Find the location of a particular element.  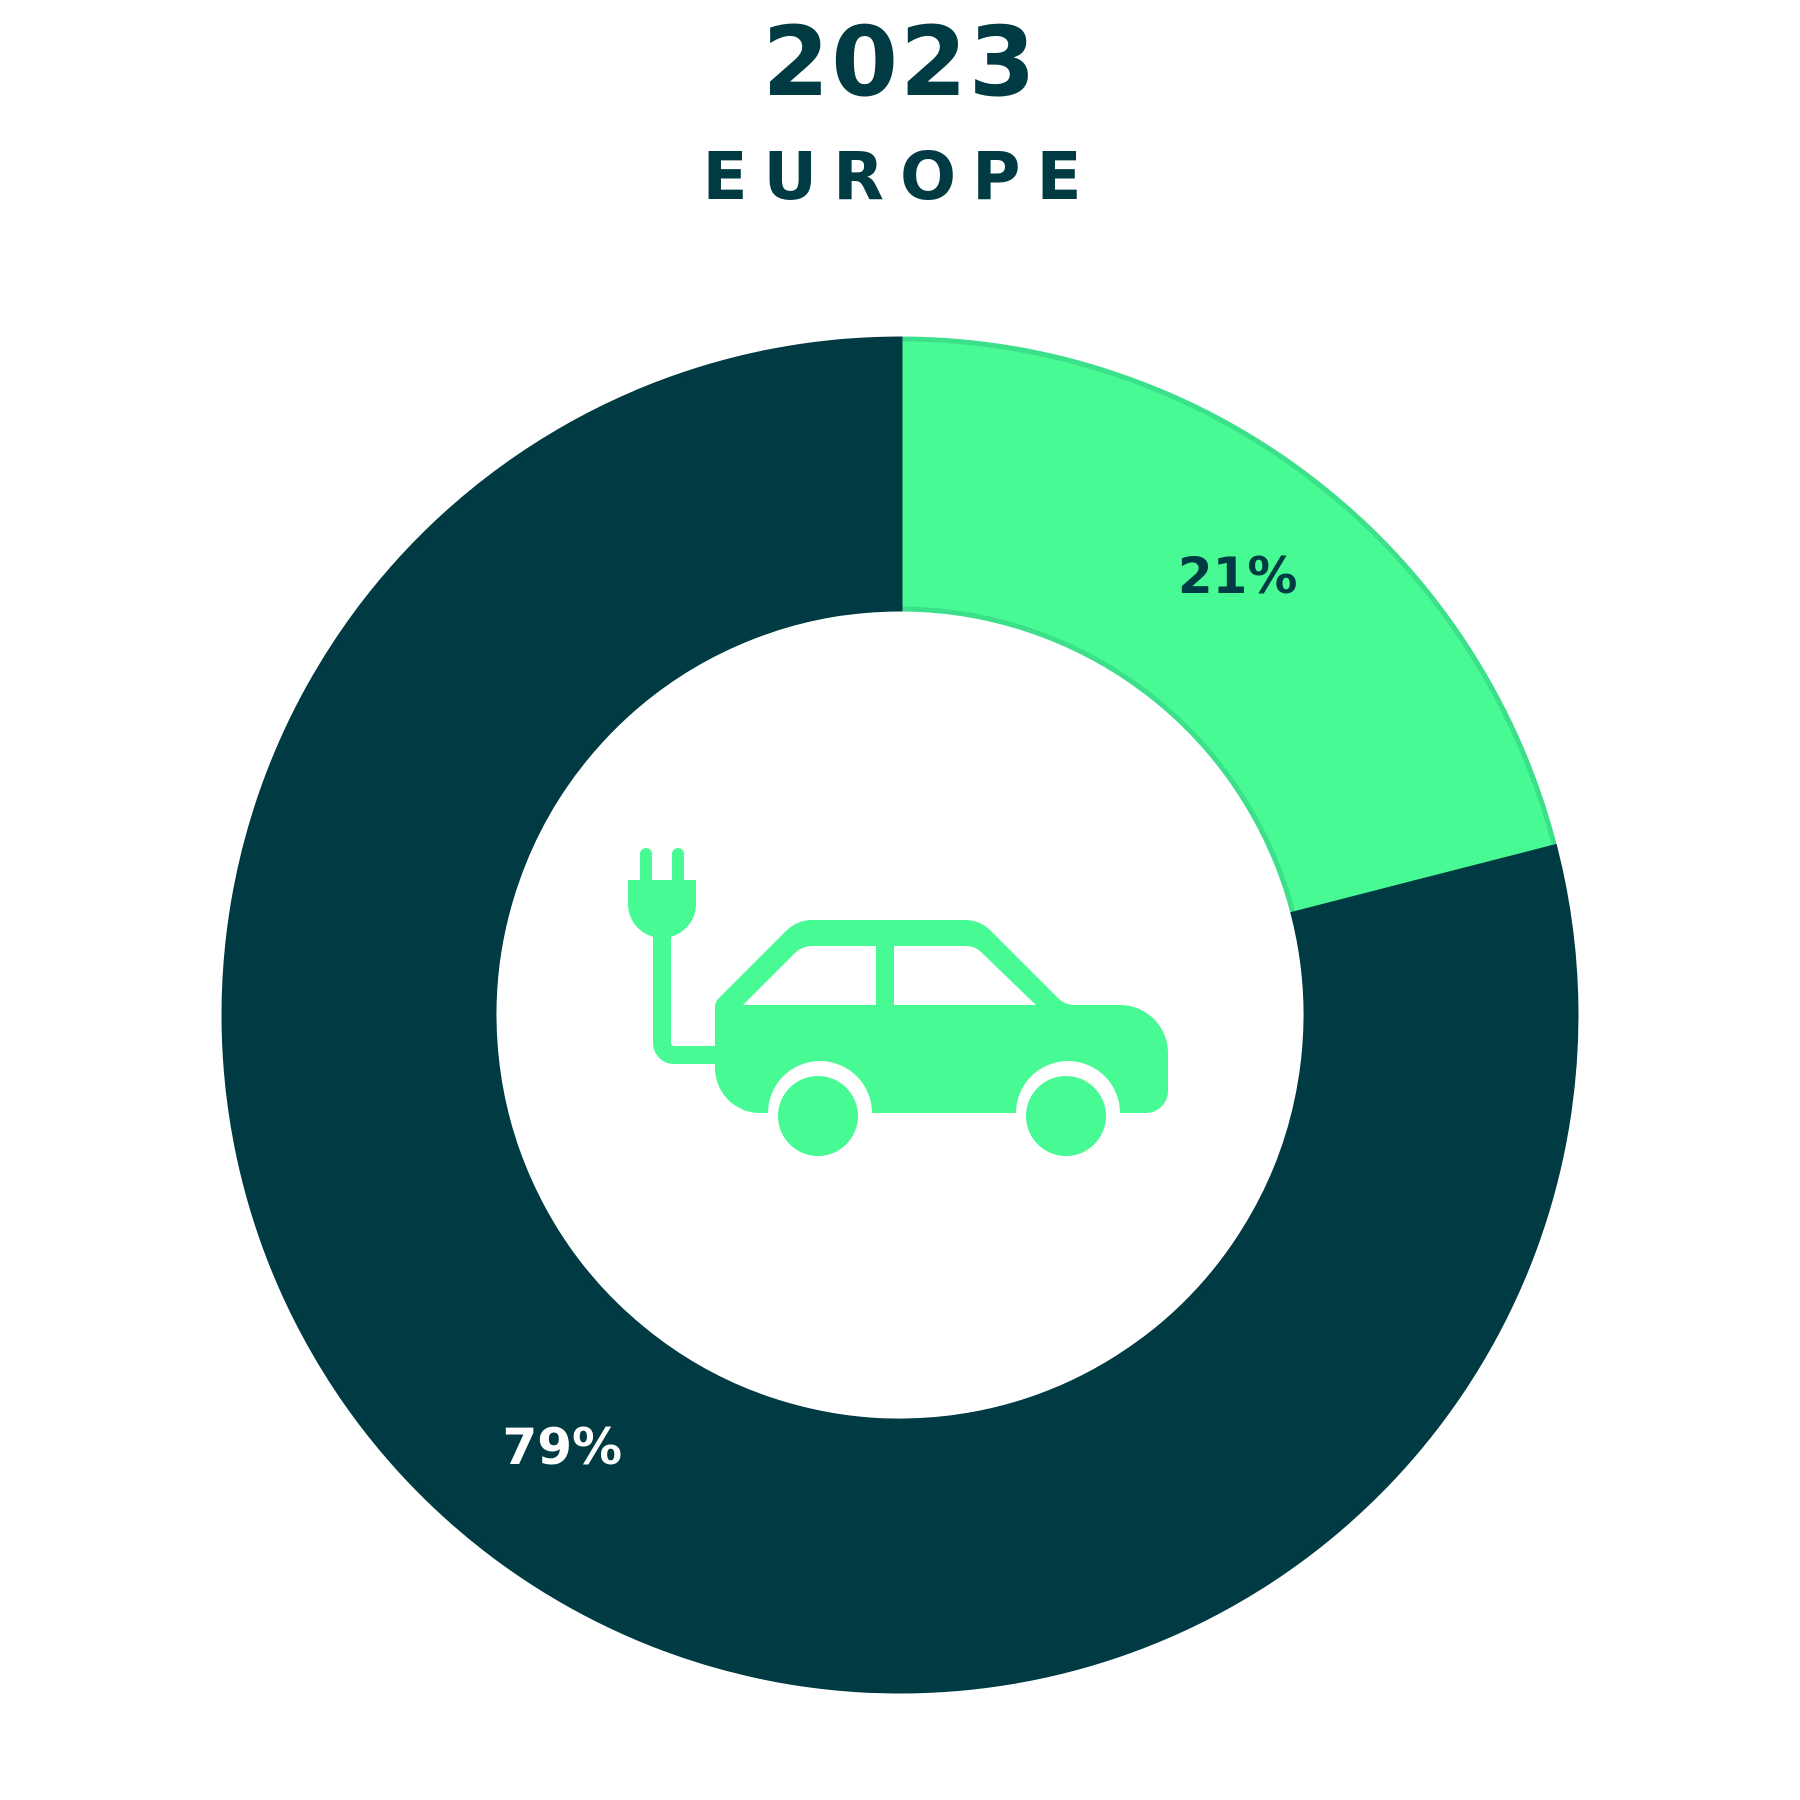

slice-label-2: 79% is located at coordinates (562, 1447).